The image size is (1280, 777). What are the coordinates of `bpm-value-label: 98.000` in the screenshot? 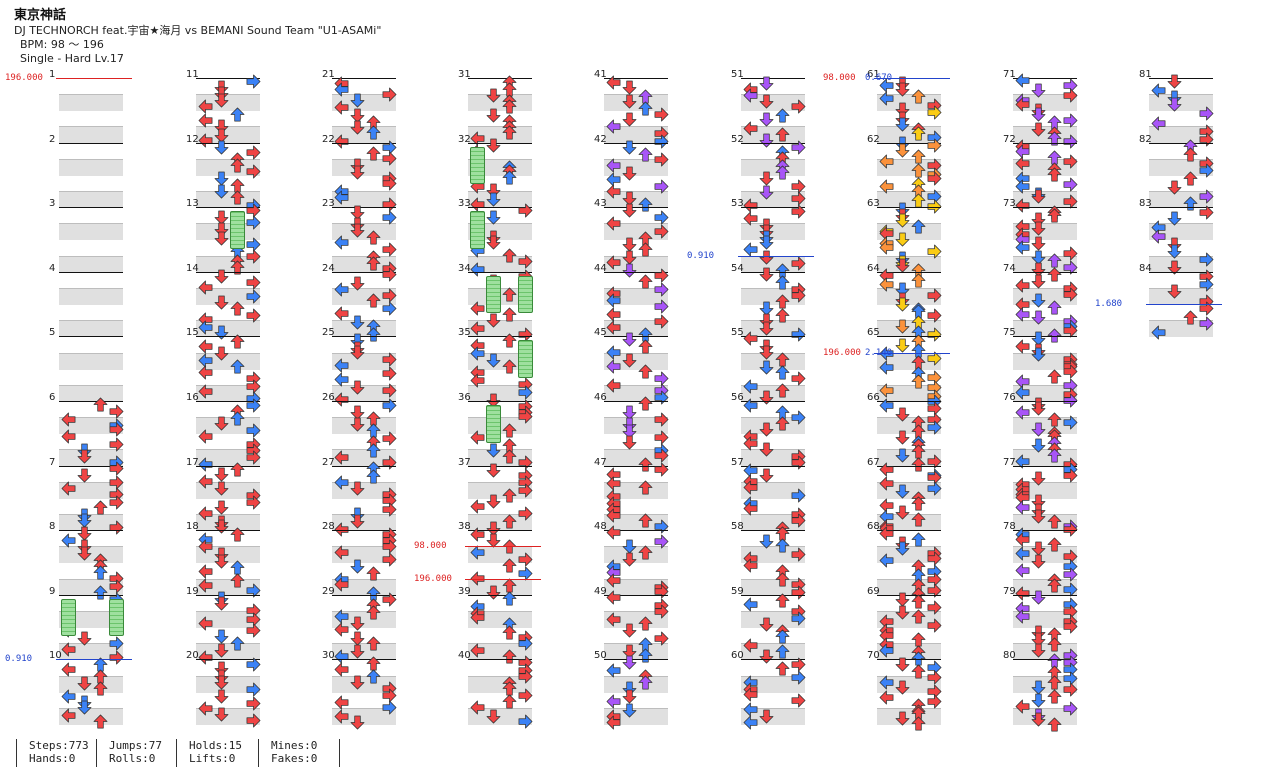 It's located at (839, 78).